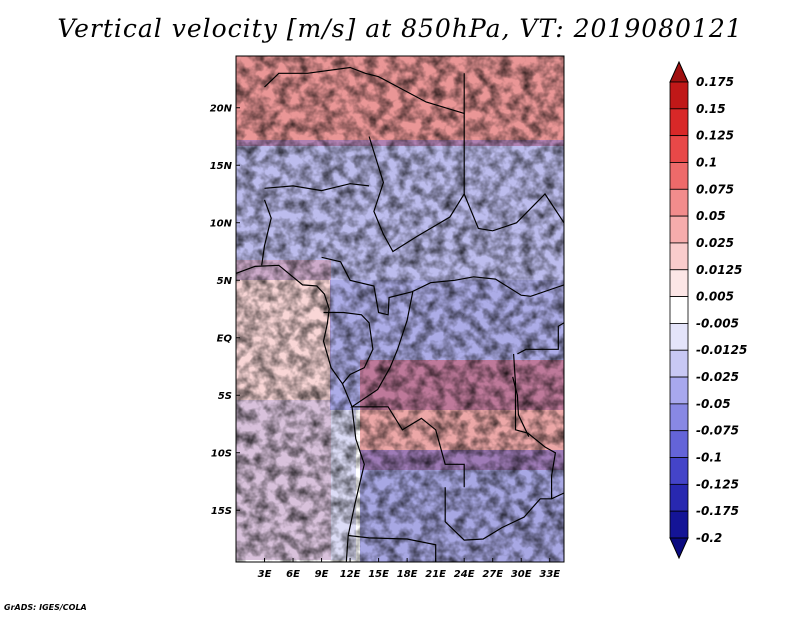  I want to click on x-tick-label: 6E, so click(293, 574).